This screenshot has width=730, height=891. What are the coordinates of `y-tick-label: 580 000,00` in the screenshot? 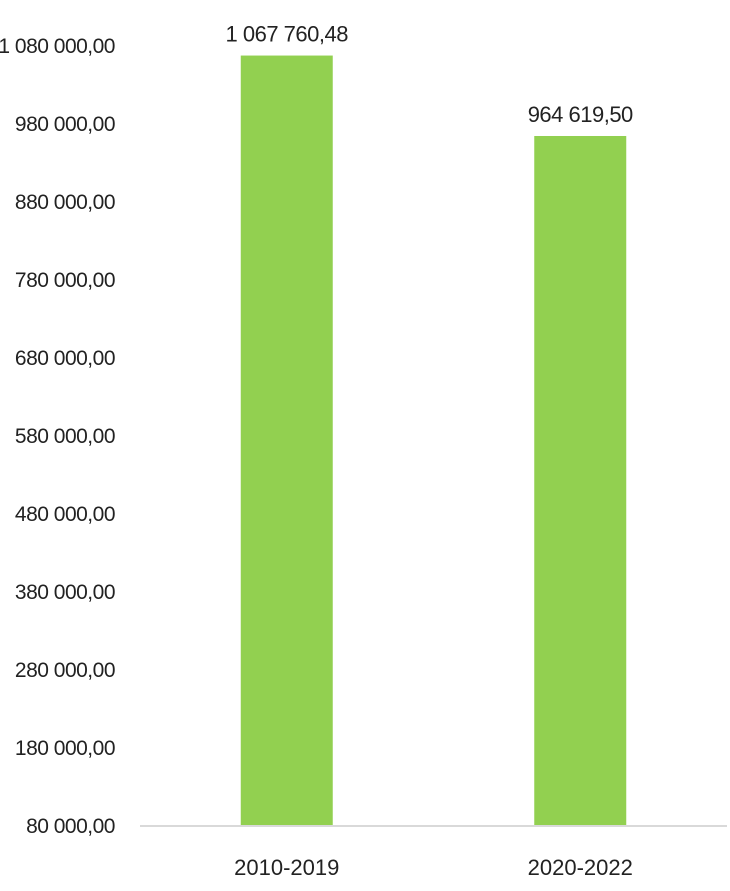 It's located at (65, 436).